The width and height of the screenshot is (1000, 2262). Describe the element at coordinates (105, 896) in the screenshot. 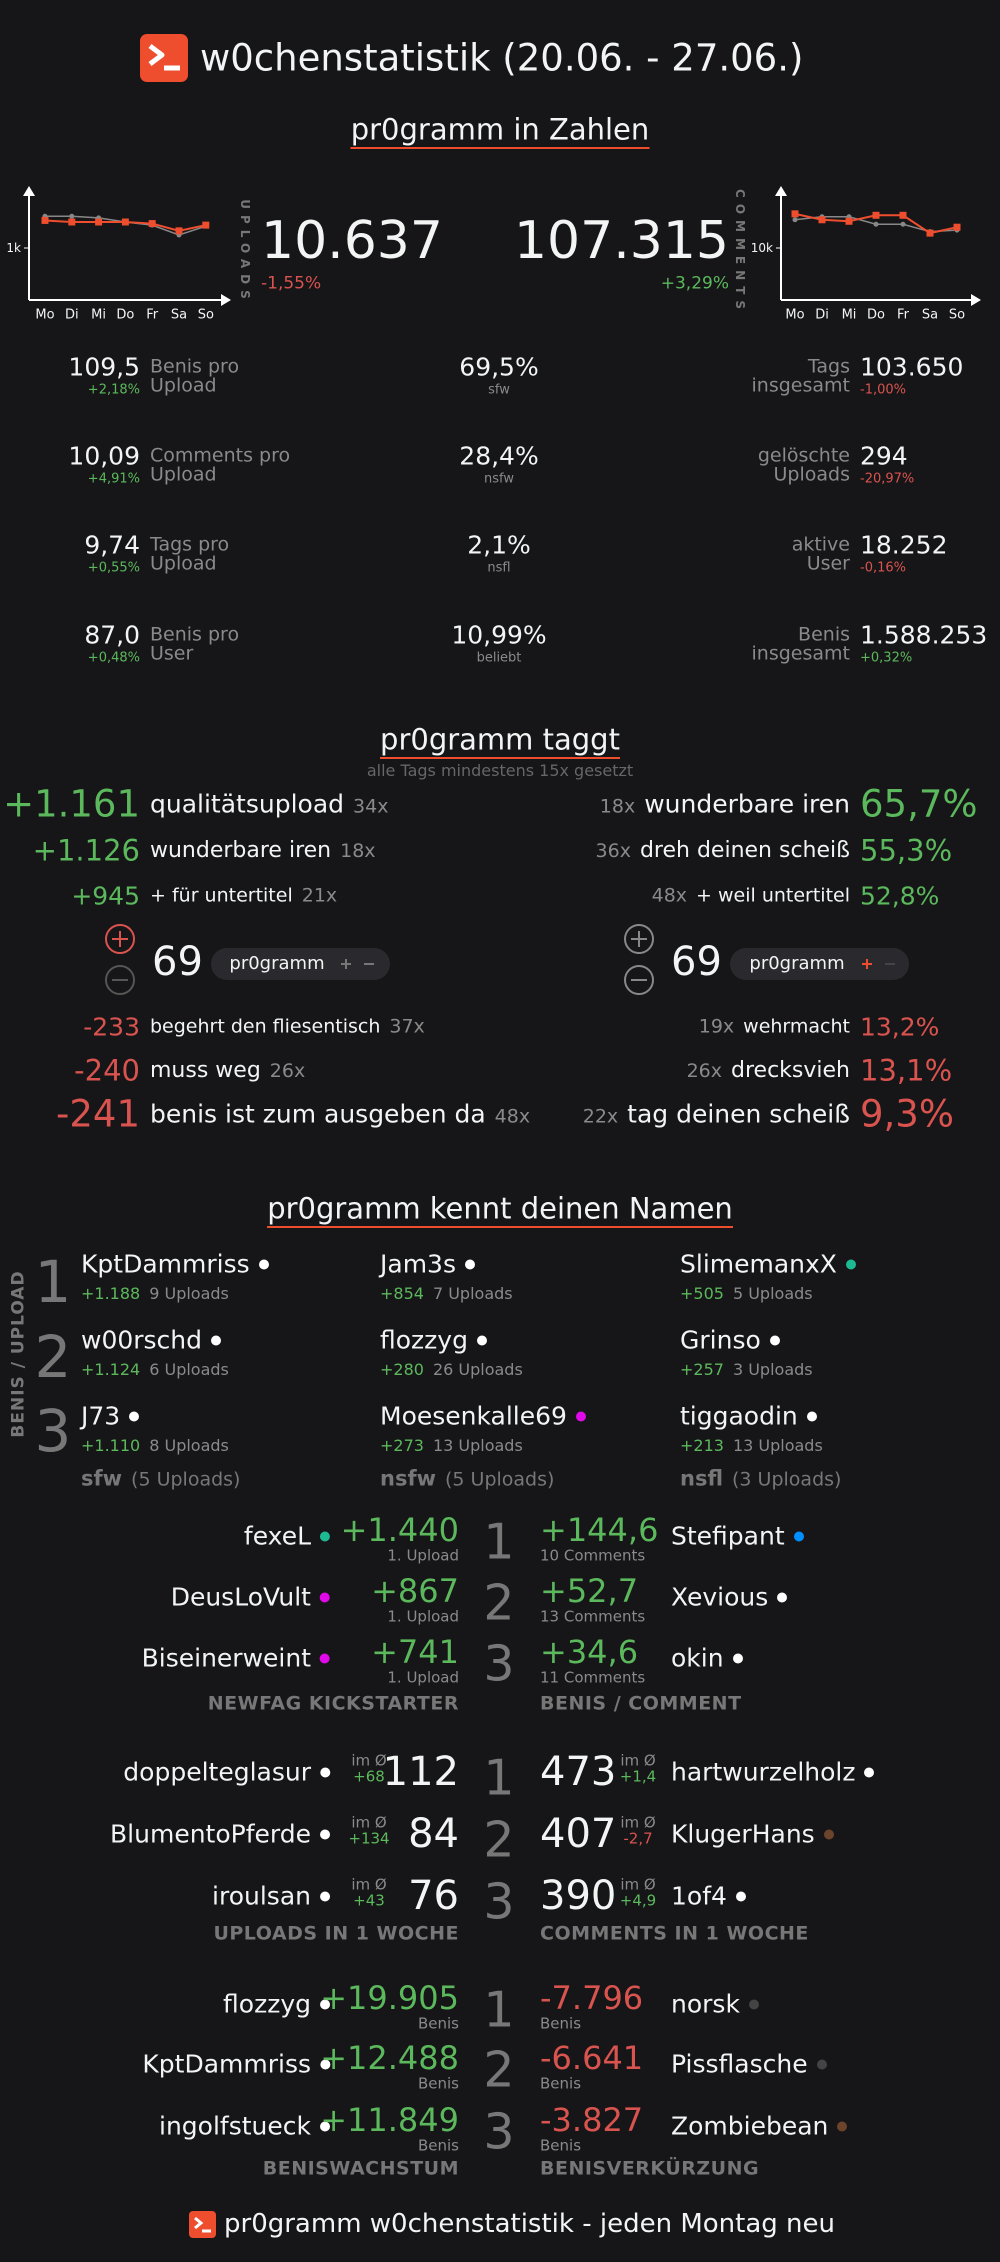

I see `tag-score: +945` at that location.